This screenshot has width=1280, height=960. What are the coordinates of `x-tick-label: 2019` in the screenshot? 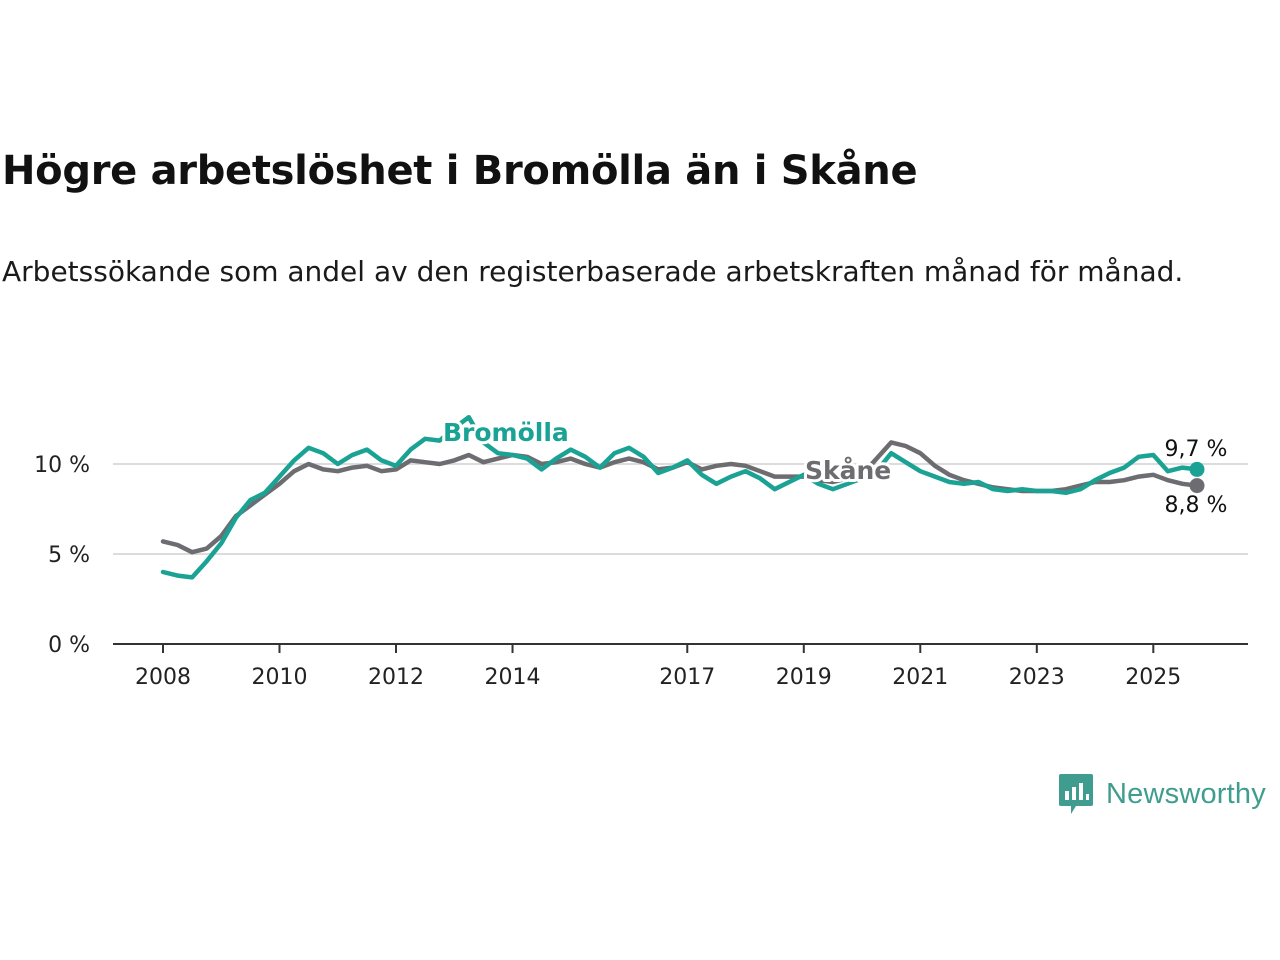 It's located at (804, 677).